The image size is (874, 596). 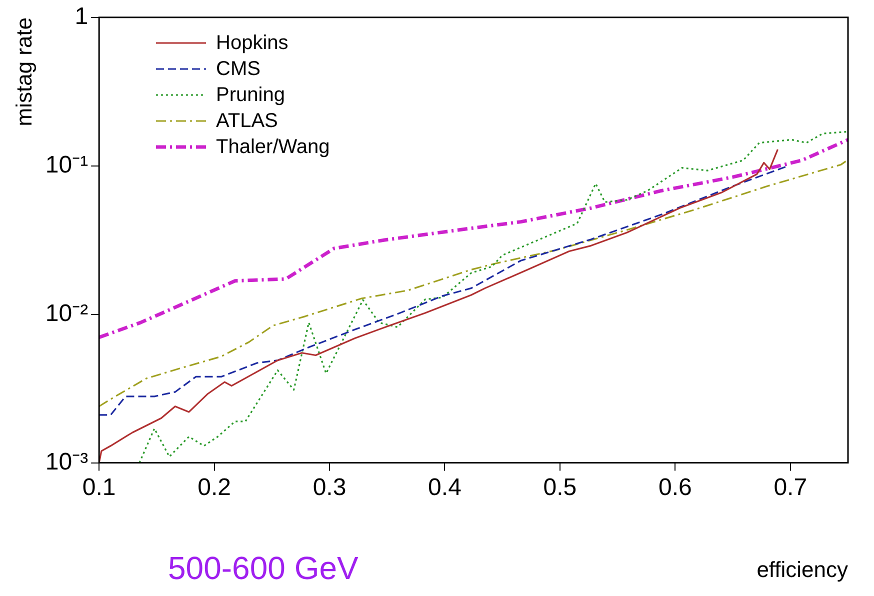 What do you see at coordinates (273, 147) in the screenshot?
I see `legend-label: Thaler/Wang` at bounding box center [273, 147].